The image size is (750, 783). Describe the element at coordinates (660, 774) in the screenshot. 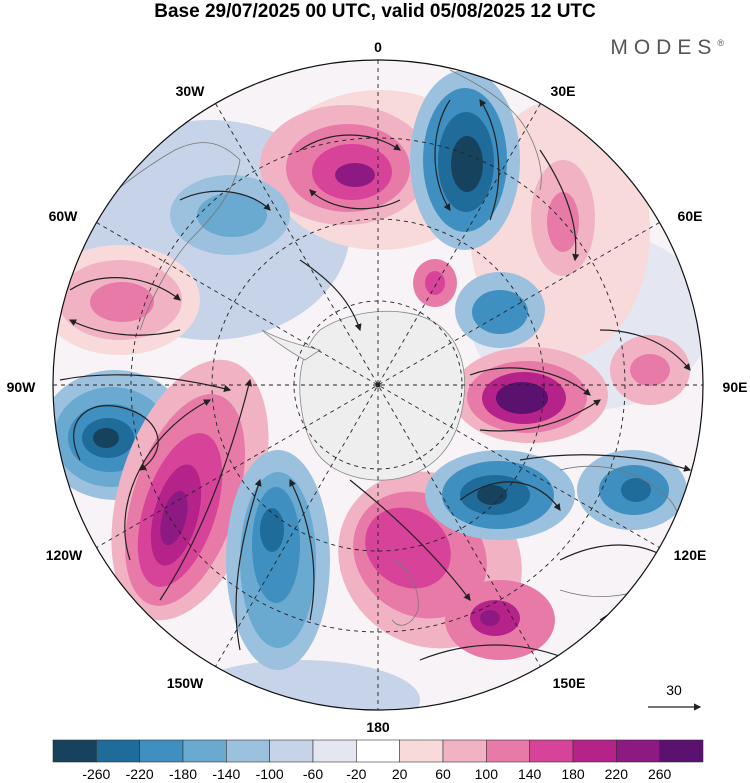

I see `colorbar-label: 260` at that location.